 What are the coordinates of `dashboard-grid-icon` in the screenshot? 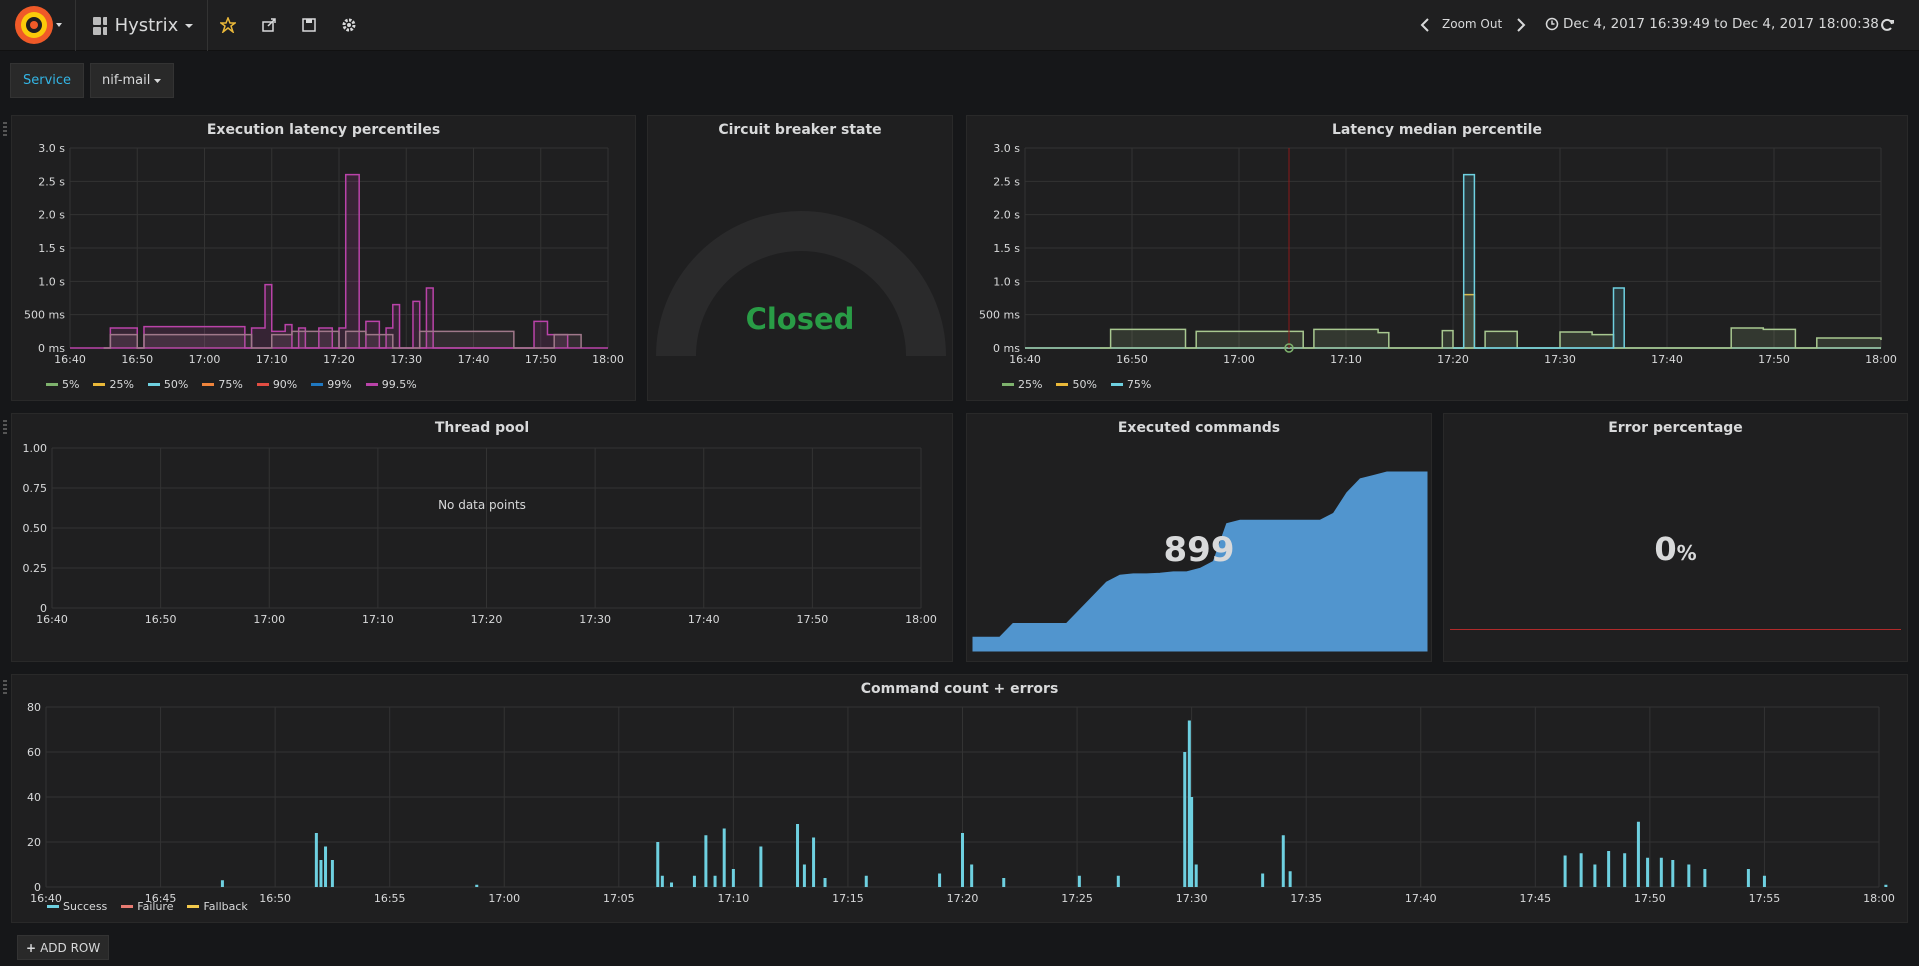 It's located at (100, 25).